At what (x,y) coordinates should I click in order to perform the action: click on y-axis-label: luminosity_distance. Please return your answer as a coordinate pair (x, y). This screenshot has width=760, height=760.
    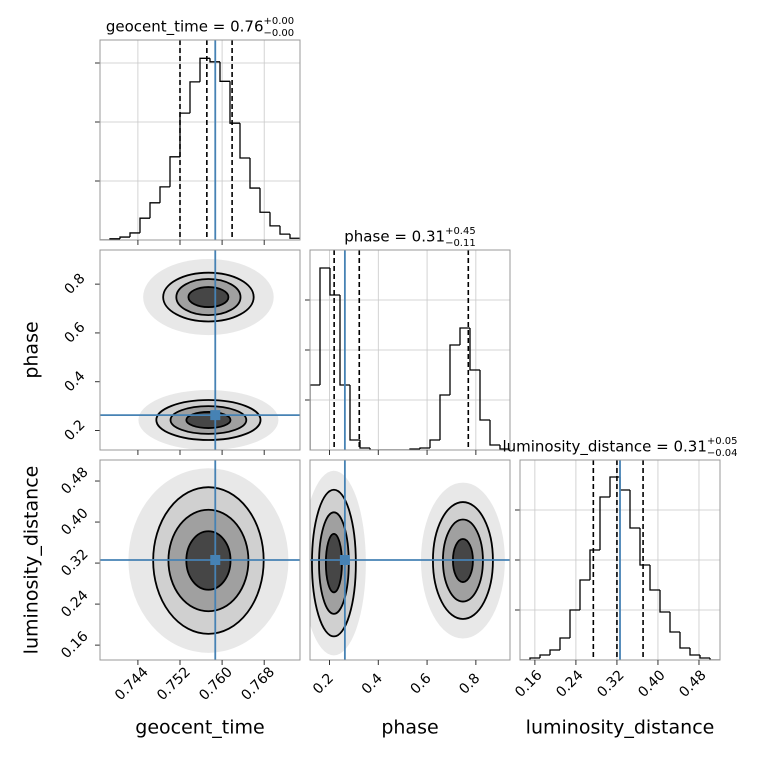
    Looking at the image, I should click on (32, 560).